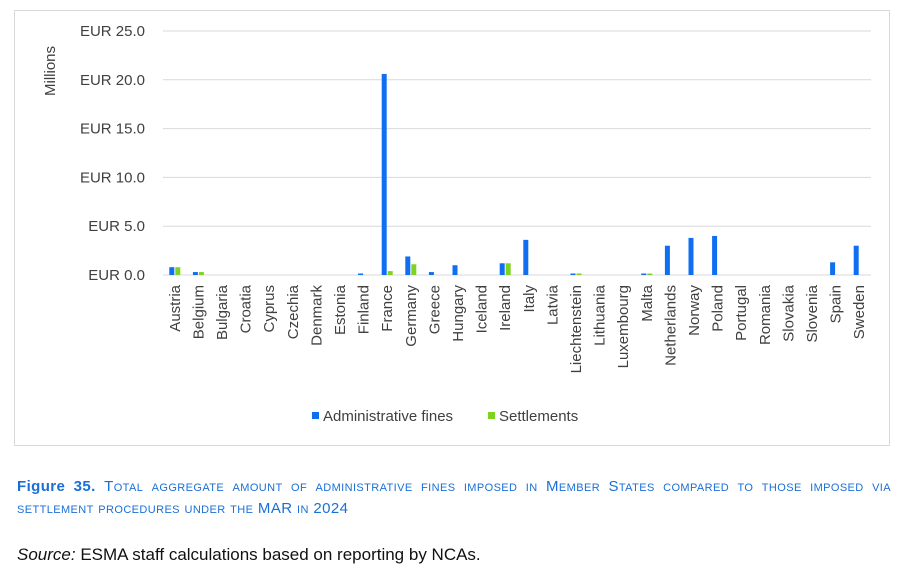 This screenshot has height=584, width=904. Describe the element at coordinates (715, 255) in the screenshot. I see `bar-administrative-fines-poland` at that location.